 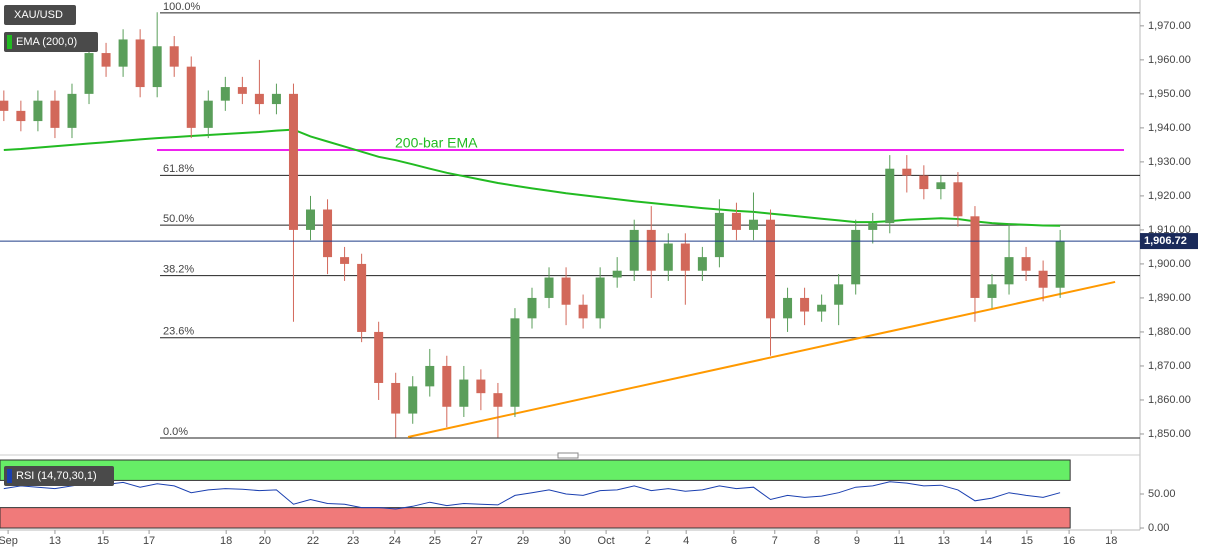 What do you see at coordinates (1158, 528) in the screenshot?
I see `y-tick-label: 0.00` at bounding box center [1158, 528].